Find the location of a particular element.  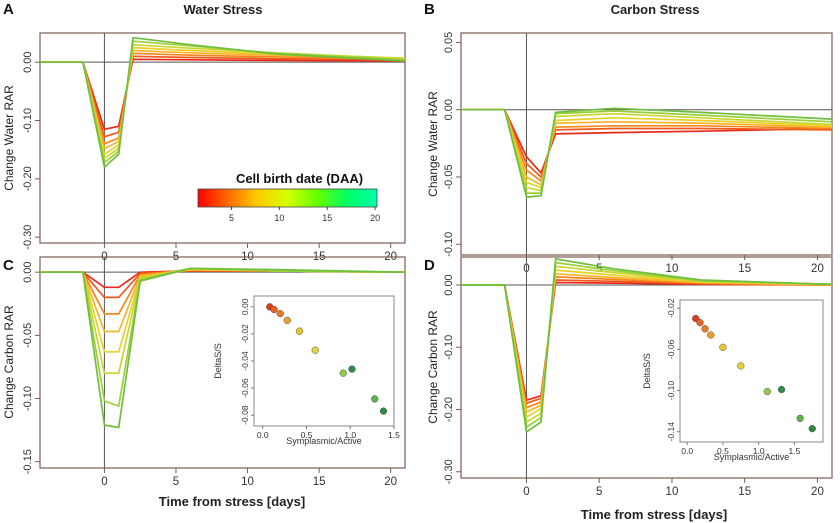

inset-y-tick-label: 0.00 is located at coordinates (245, 306).